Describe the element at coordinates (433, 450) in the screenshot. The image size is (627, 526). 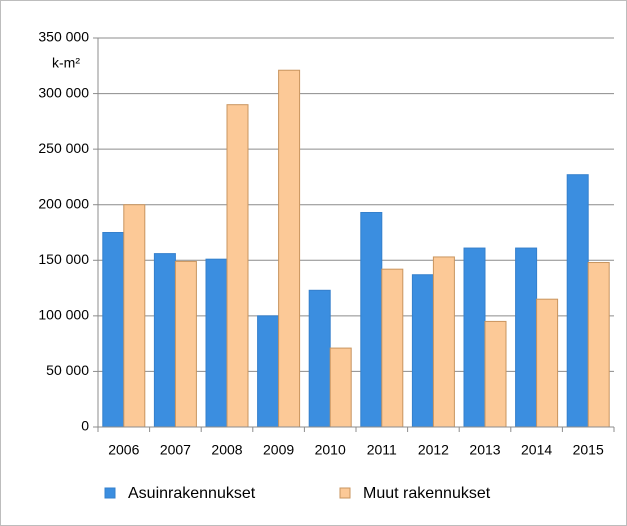
I see `x-tick-label: 2012` at that location.